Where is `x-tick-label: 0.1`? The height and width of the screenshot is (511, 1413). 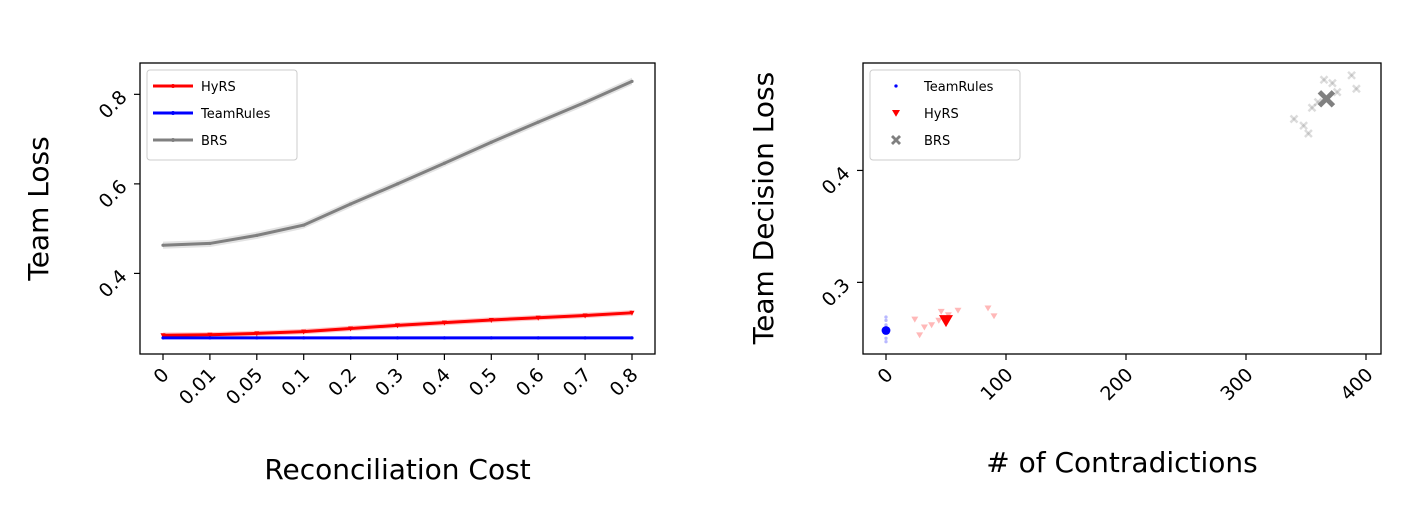
x-tick-label: 0.1 is located at coordinates (295, 382).